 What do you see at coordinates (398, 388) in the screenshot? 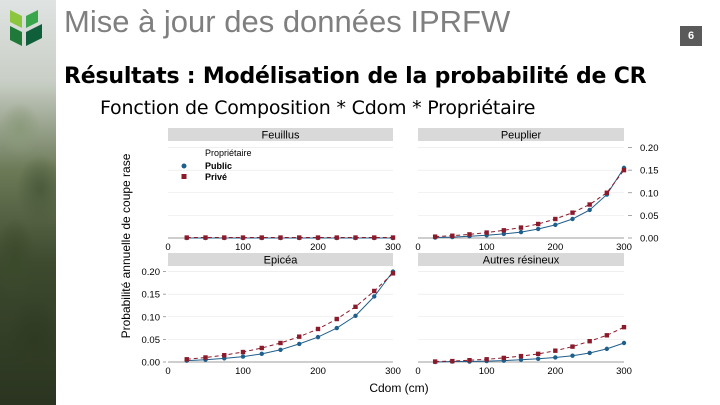
I see `x-axis-label: Cdom (cm)` at bounding box center [398, 388].